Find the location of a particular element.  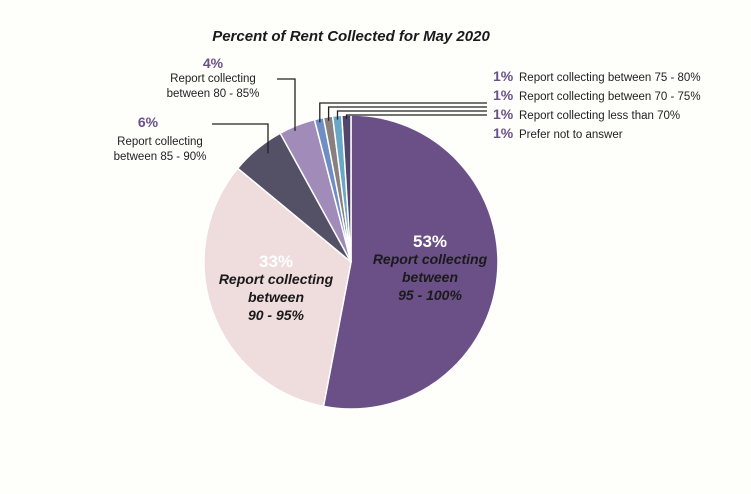

slice-7-percent: 1% is located at coordinates (503, 114).